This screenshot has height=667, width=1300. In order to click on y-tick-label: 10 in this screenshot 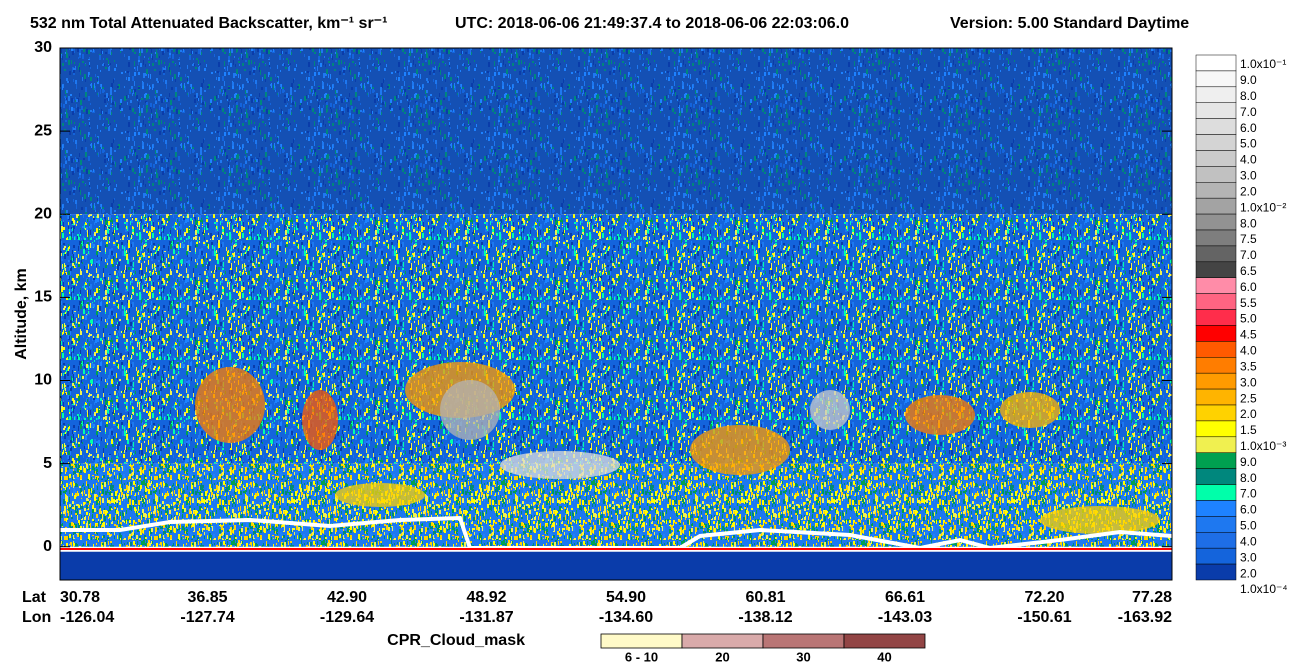, I will do `click(43, 380)`.